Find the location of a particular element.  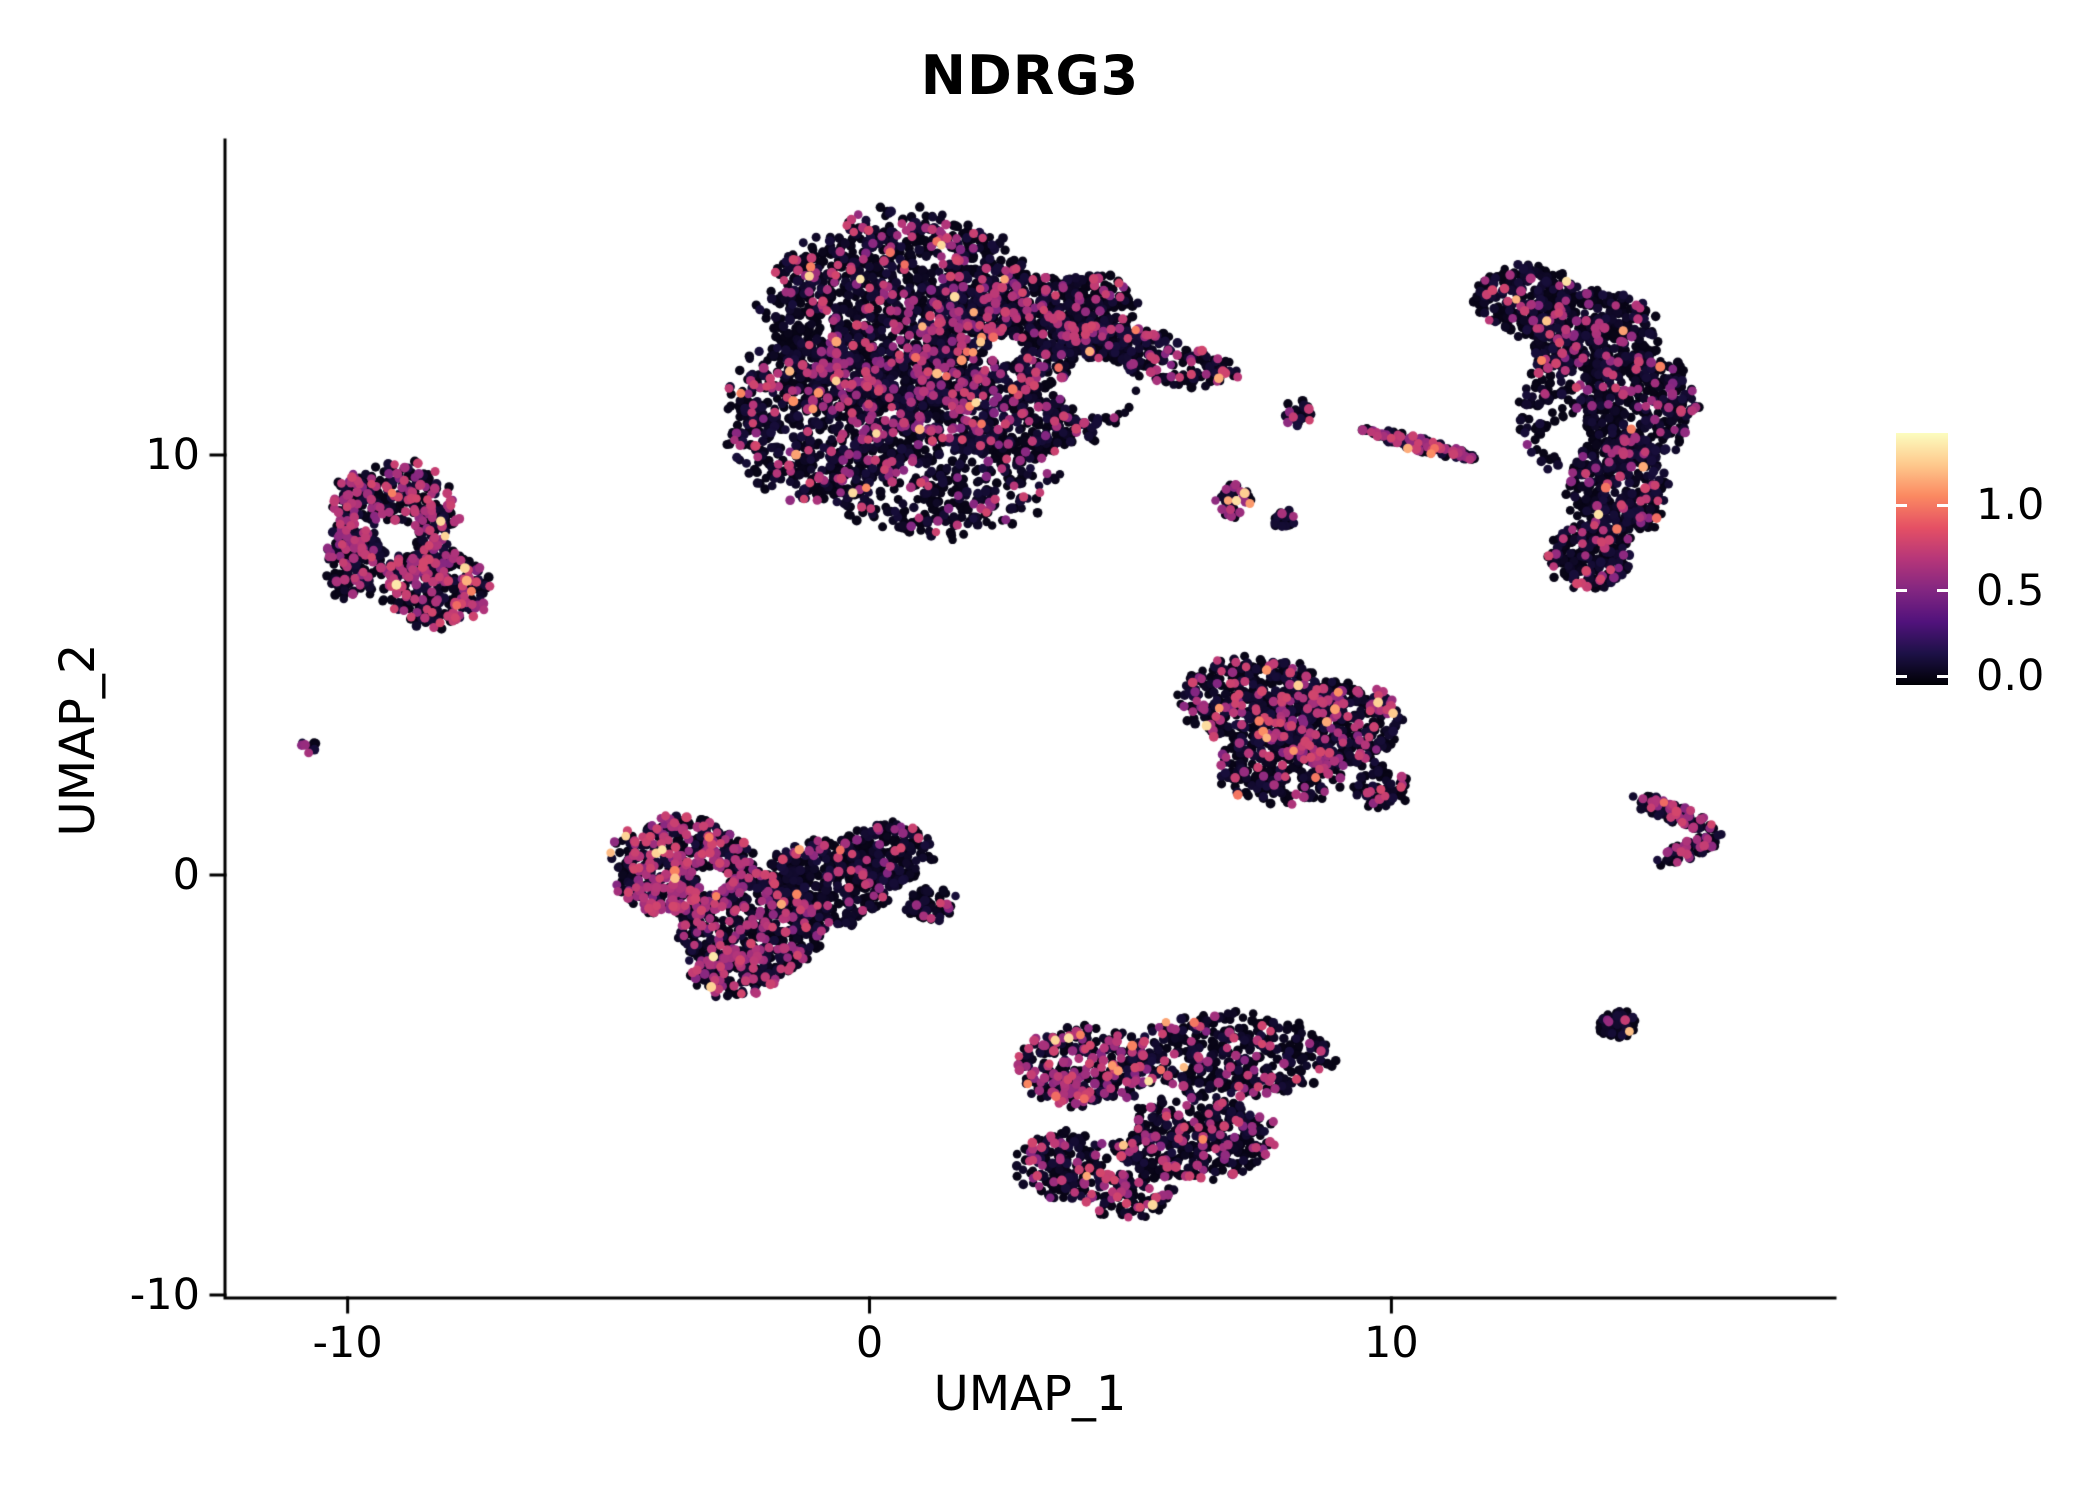

y-tick-label: -10 is located at coordinates (164, 1295).